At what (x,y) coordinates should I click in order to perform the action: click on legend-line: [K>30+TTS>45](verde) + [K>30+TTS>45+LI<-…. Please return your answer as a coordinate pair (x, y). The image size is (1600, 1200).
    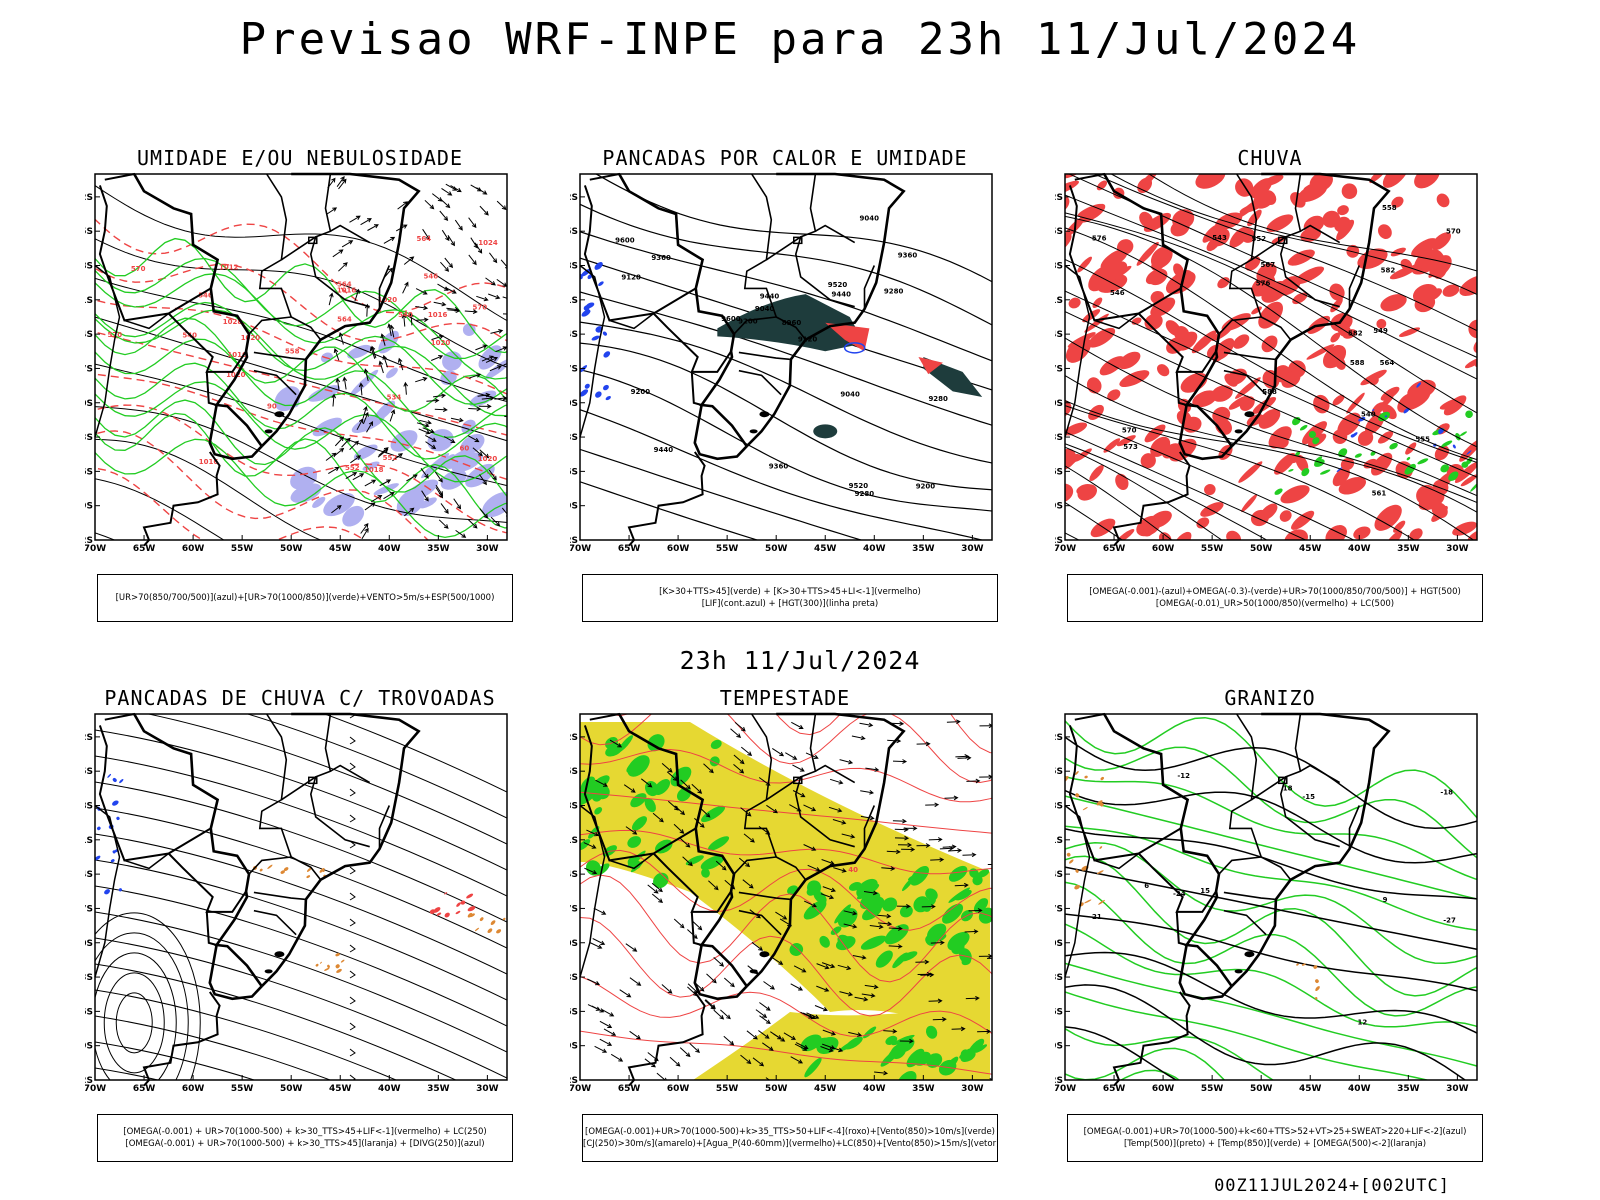
    Looking at the image, I should click on (790, 592).